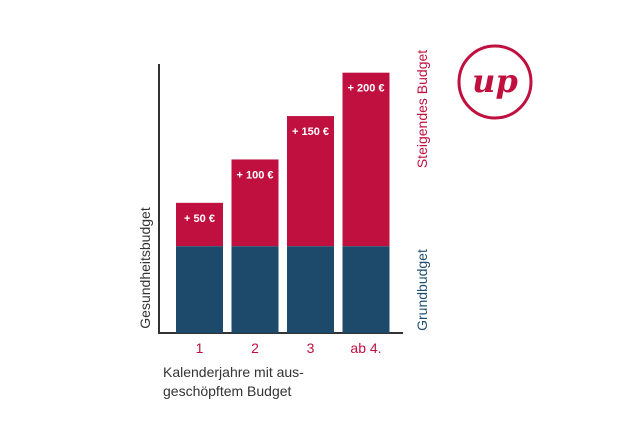 The image size is (617, 437). I want to click on up-logo: up, so click(495, 82).